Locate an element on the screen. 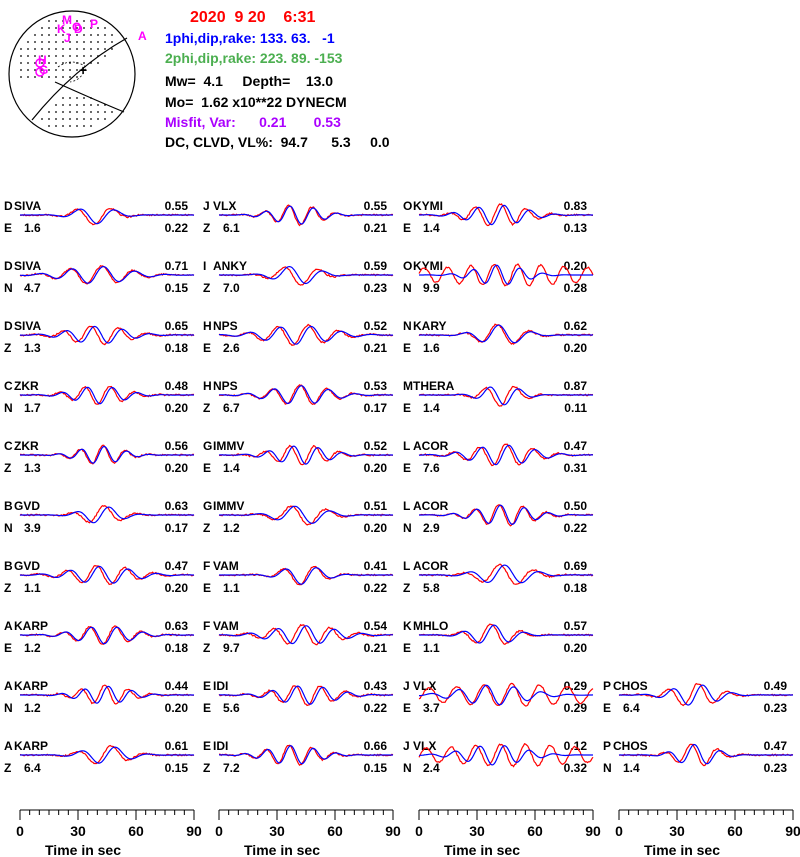  station-name: IDI is located at coordinates (220, 746).